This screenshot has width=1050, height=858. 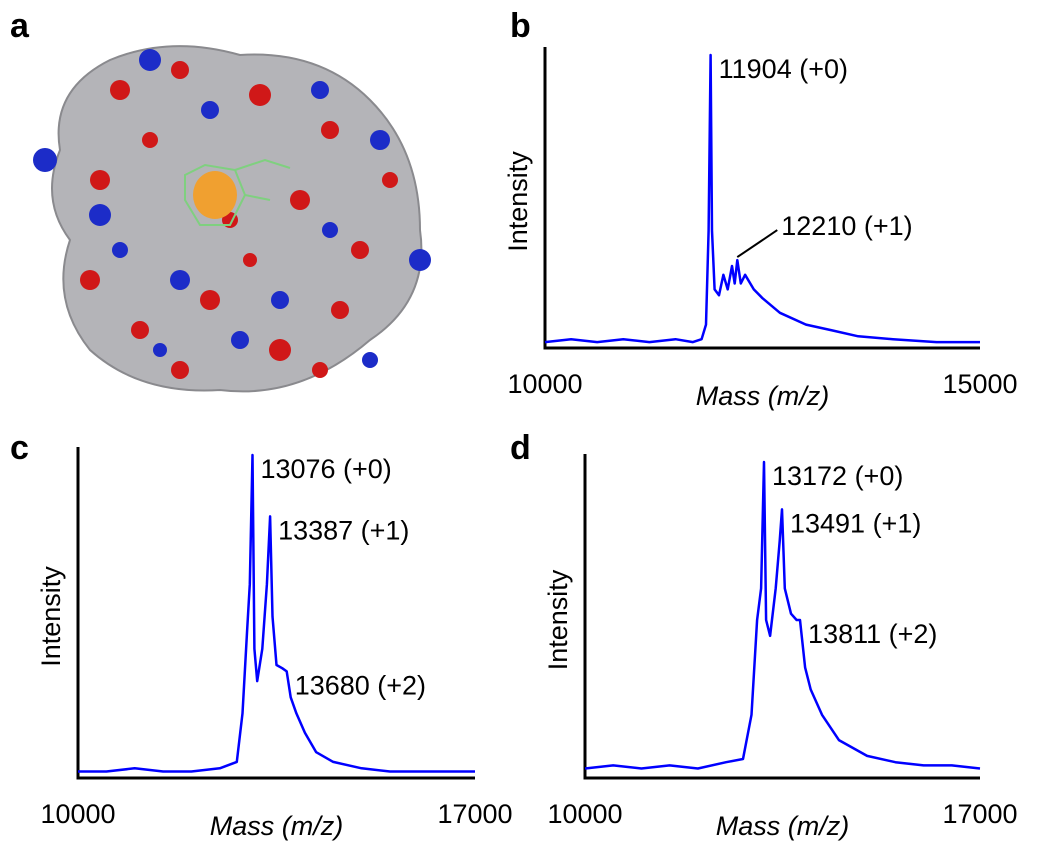 What do you see at coordinates (343, 530) in the screenshot?
I see `annotation: 13387 (+1)` at bounding box center [343, 530].